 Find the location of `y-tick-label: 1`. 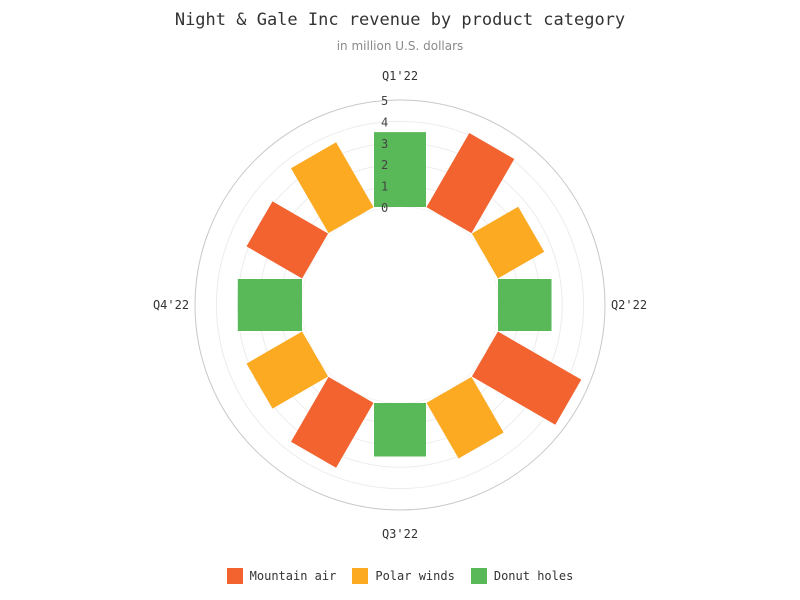

y-tick-label: 1 is located at coordinates (384, 187).